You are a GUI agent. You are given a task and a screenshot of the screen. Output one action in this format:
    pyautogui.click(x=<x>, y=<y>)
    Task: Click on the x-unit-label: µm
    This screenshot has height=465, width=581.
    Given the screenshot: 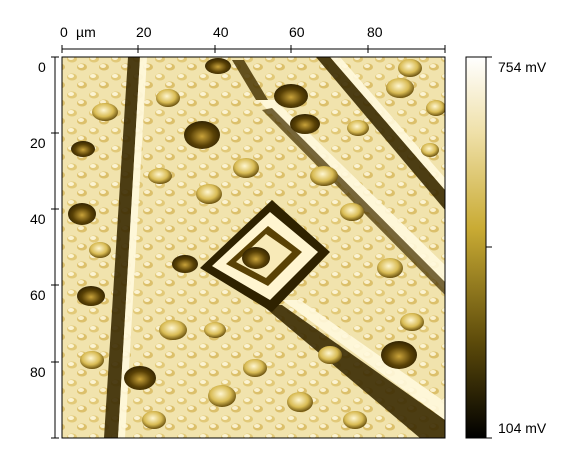 What is the action you would take?
    pyautogui.click(x=86, y=32)
    